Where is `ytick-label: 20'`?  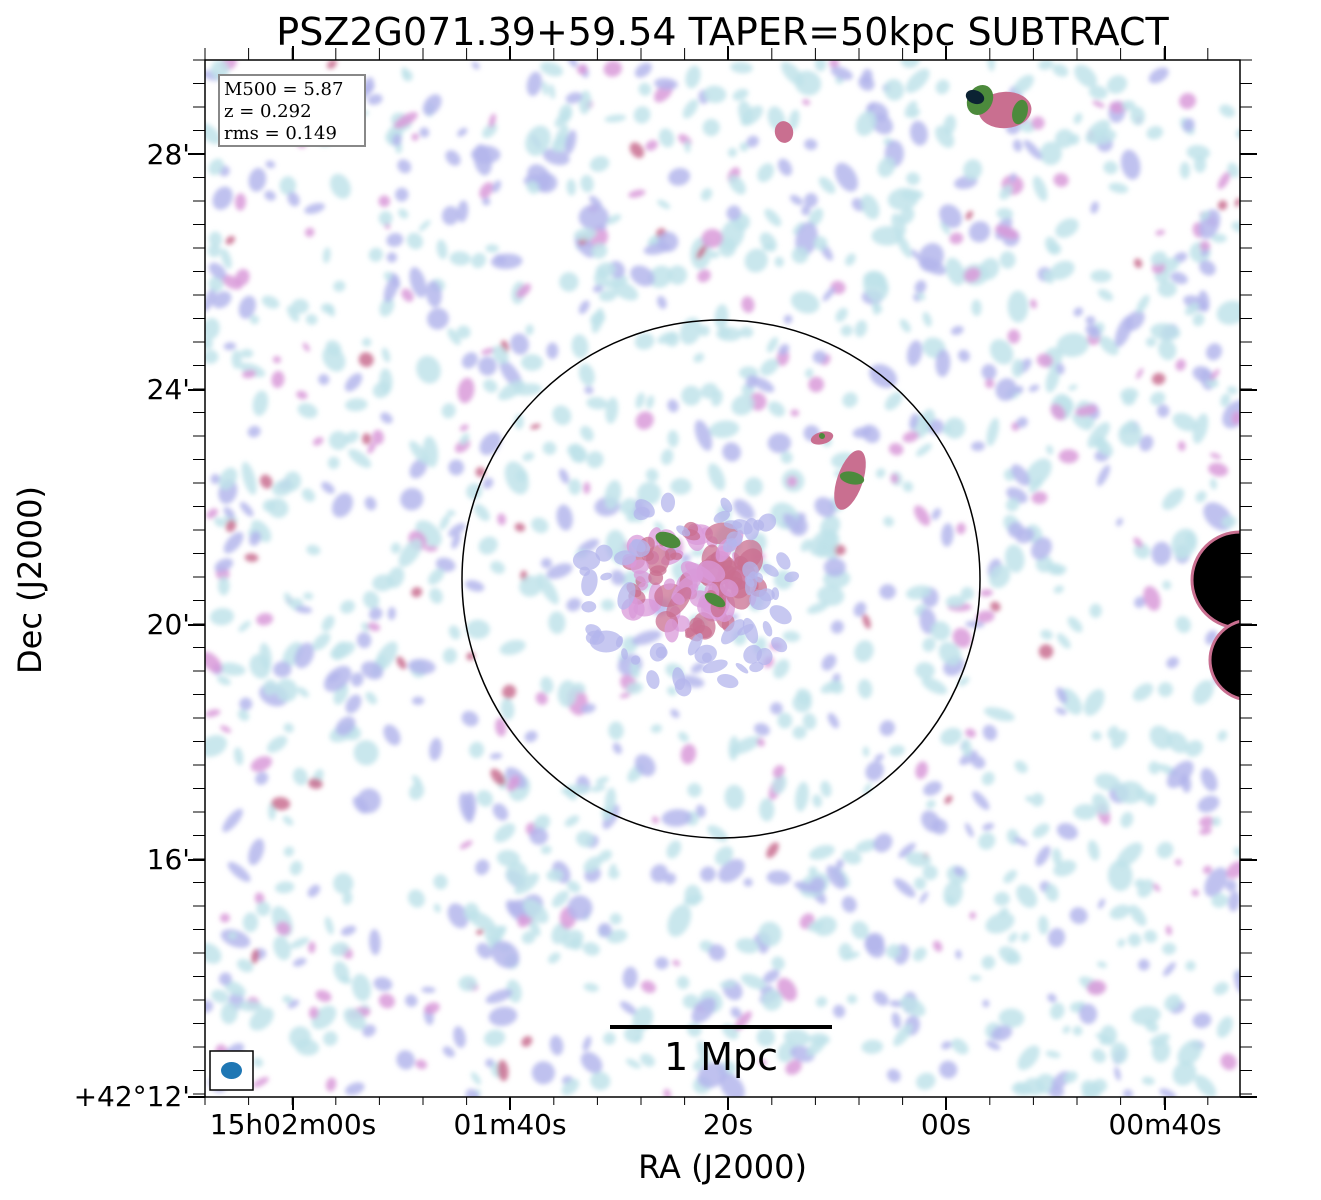
ytick-label: 20' is located at coordinates (168, 624).